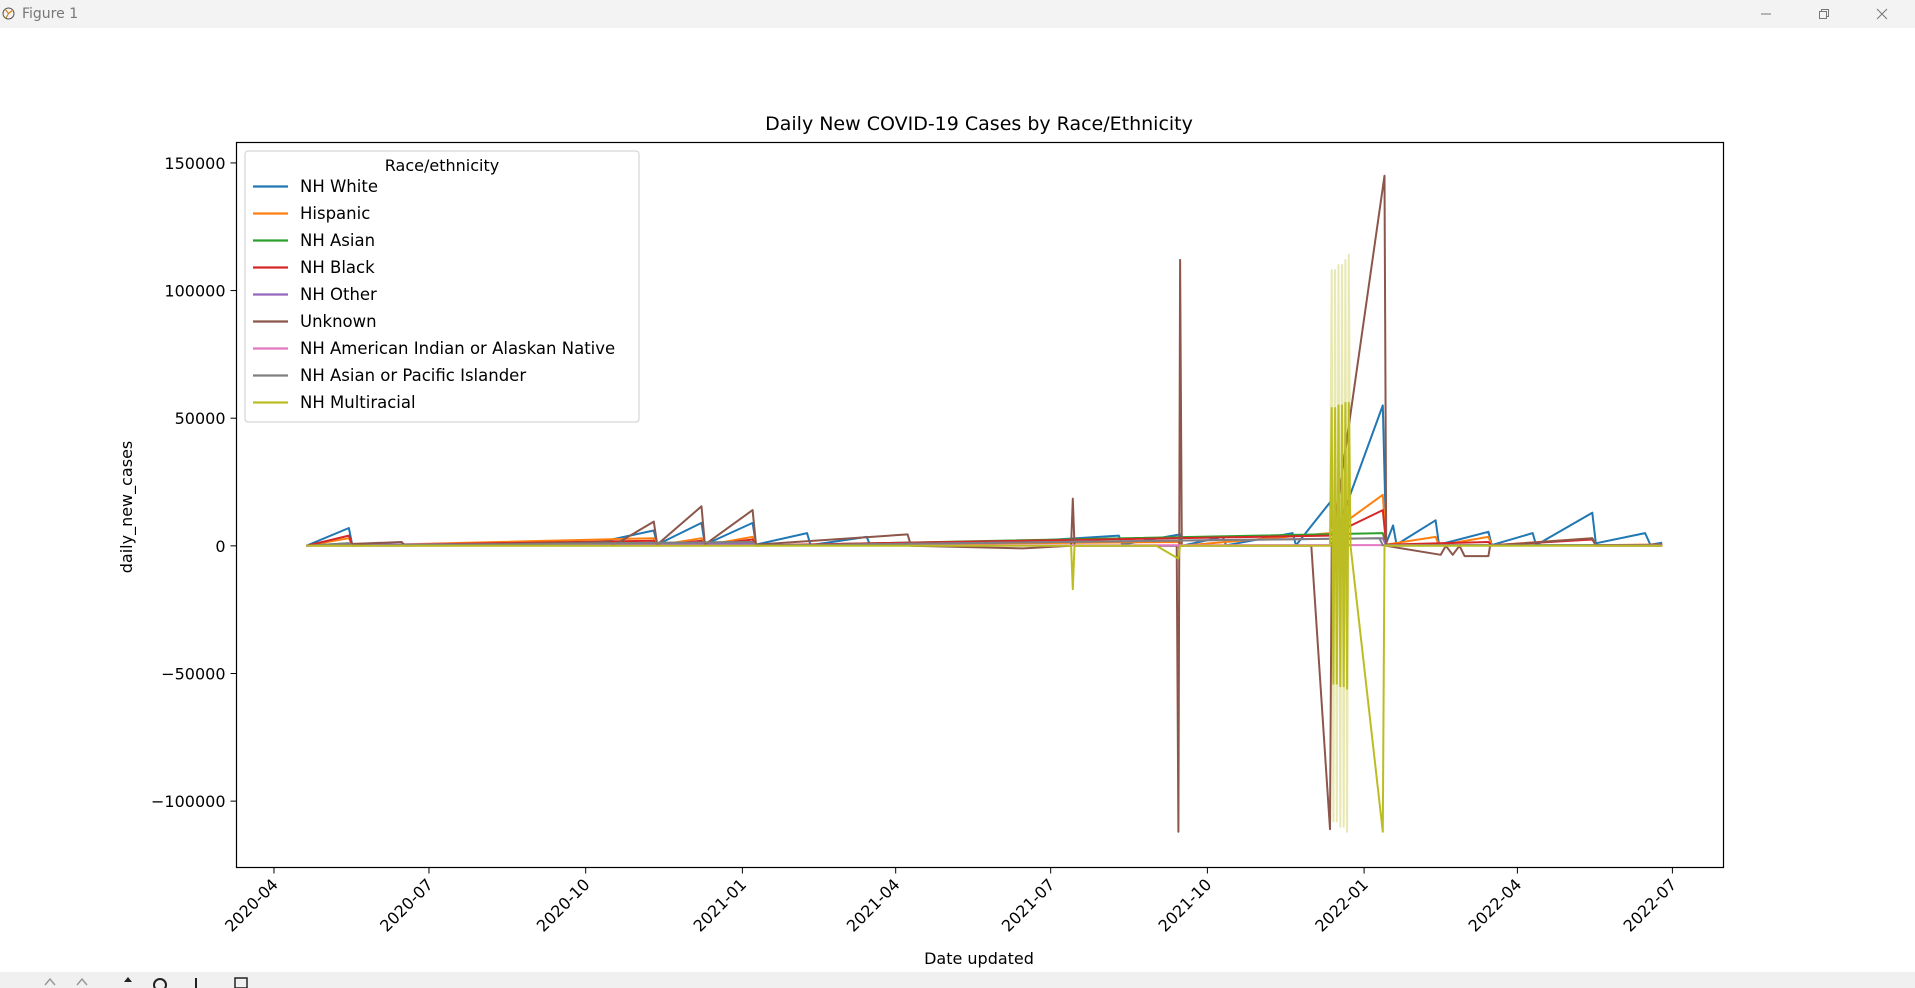  Describe the element at coordinates (160, 982) in the screenshot. I see `zoom-icon` at that location.